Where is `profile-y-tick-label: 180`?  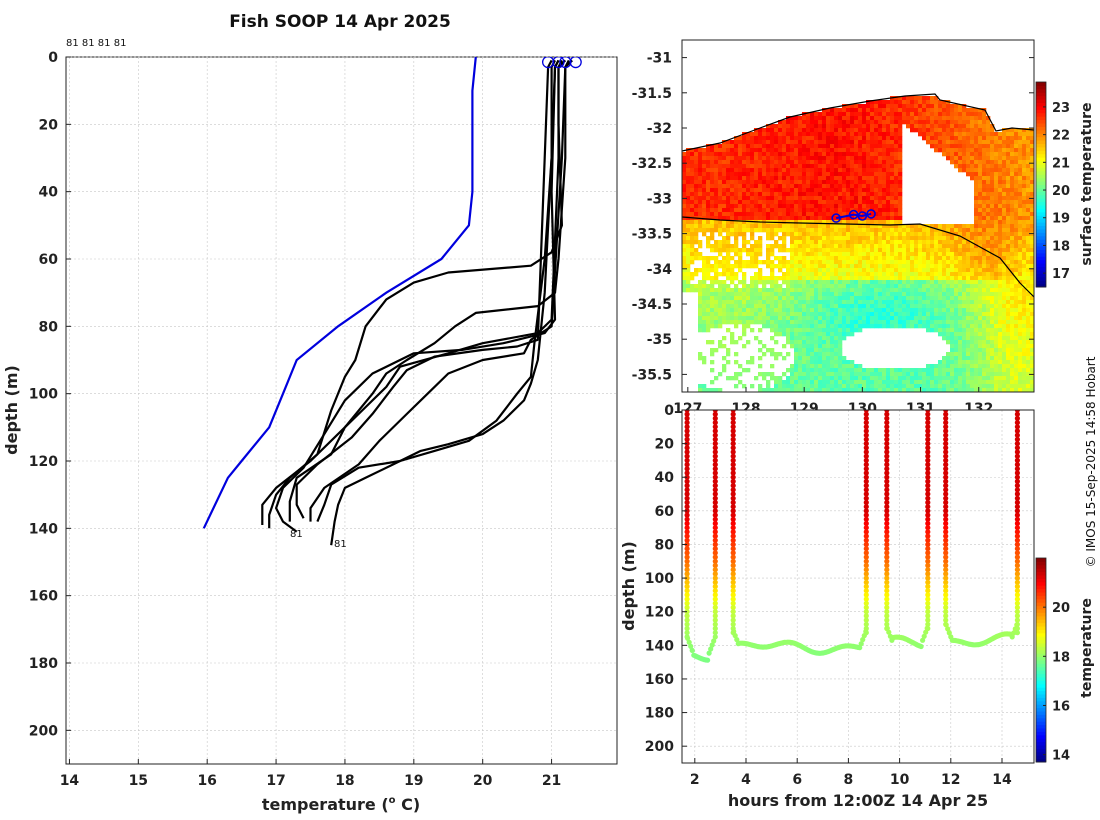 profile-y-tick-label: 180 is located at coordinates (43, 664).